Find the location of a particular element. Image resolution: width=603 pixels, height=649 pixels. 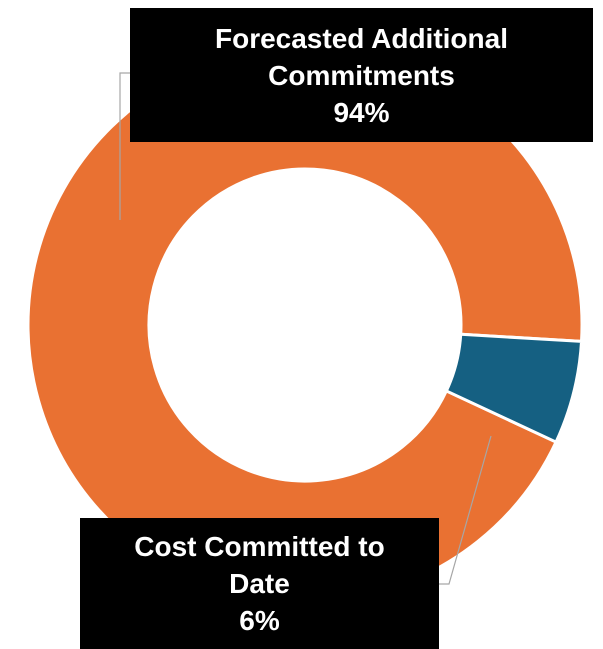

data-label-cost-committed-to-date: Cost Committed to Date 6% is located at coordinates (259, 583).